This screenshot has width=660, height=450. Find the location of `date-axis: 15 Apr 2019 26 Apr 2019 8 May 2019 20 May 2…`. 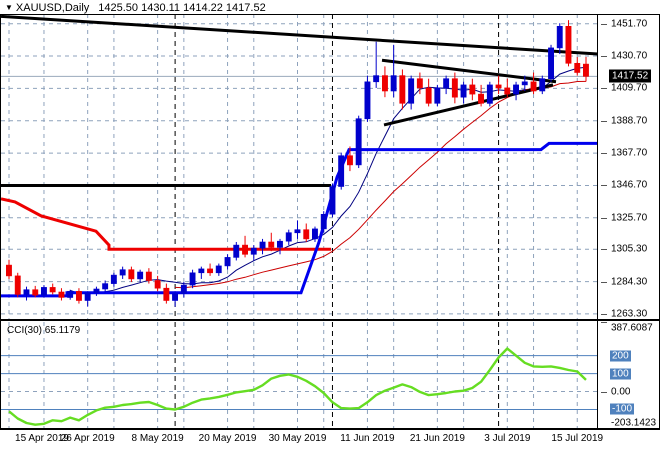

date-axis: 15 Apr 2019 26 Apr 2019 8 May 2019 20 May 2… is located at coordinates (330, 440).